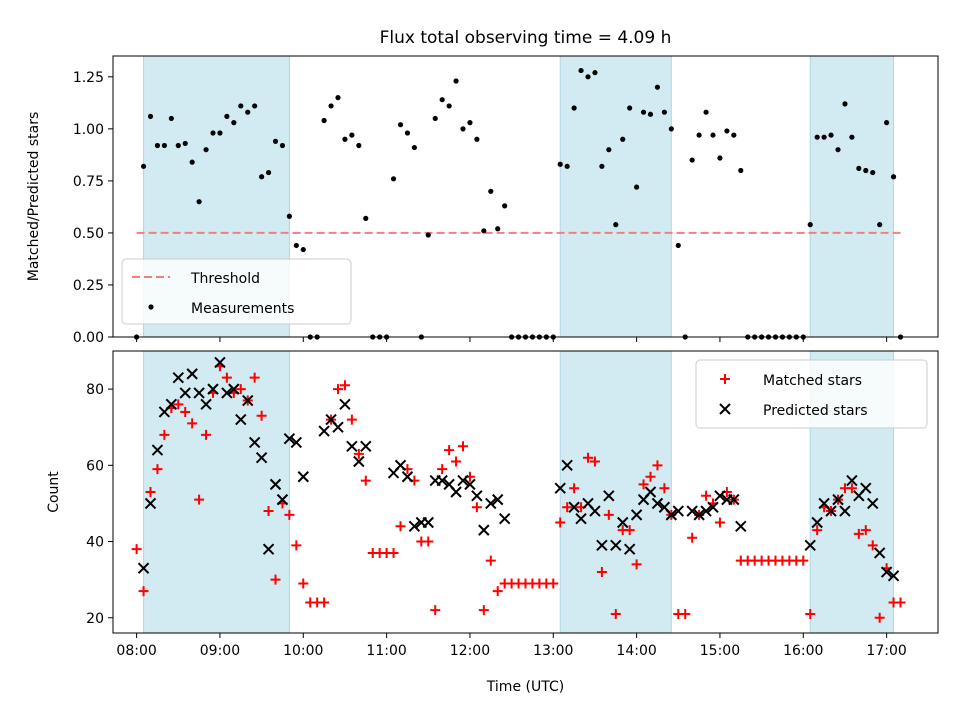 The width and height of the screenshot is (960, 720). I want to click on y-tick-label: 1.00, so click(88, 130).